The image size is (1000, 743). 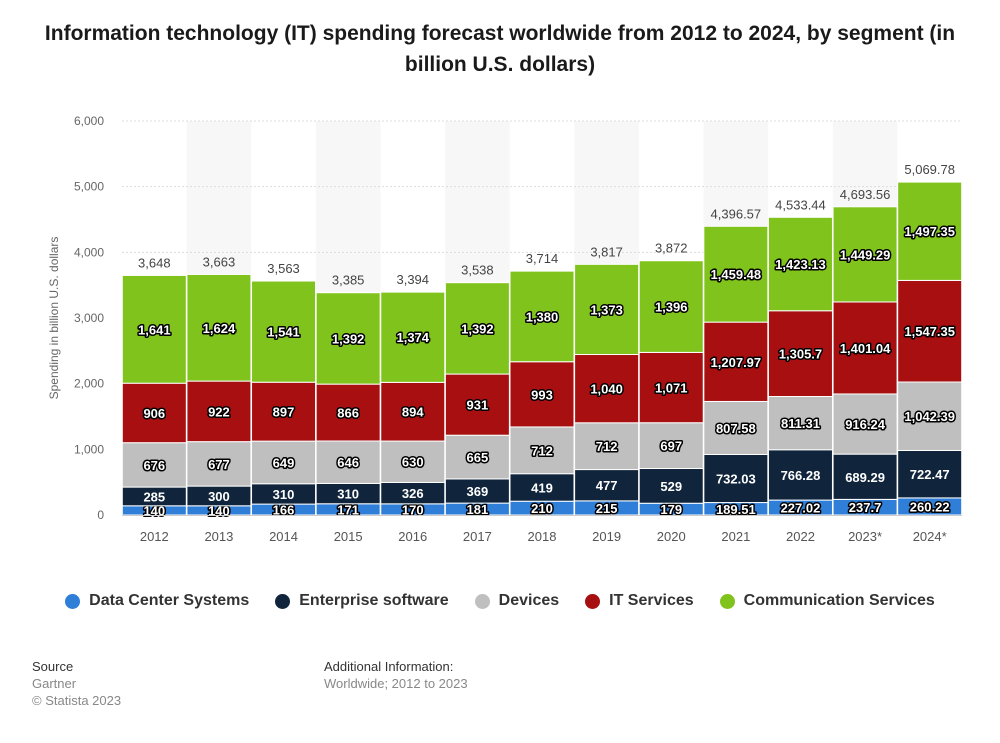 I want to click on data-label: 166, so click(x=284, y=510).